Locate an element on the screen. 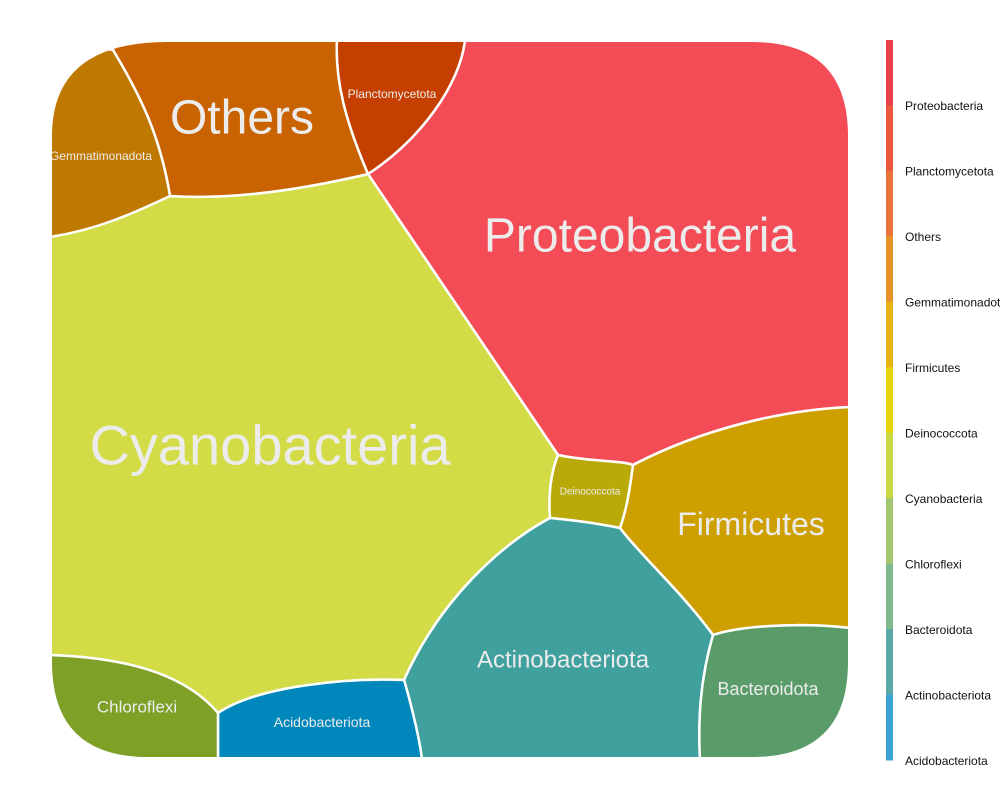 This screenshot has width=1000, height=800. cell-label-chloroflexi: Chloroflexi is located at coordinates (137, 707).